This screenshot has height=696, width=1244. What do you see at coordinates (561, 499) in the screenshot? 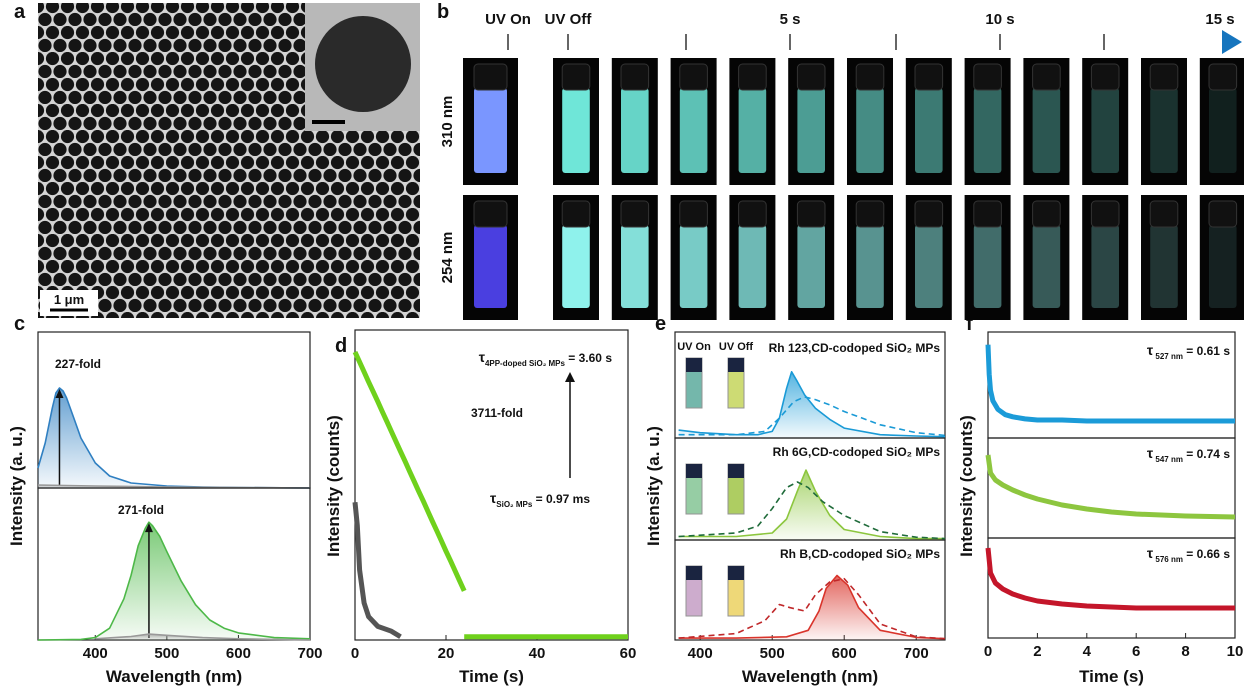
I see `annotation-value: = 0.97 ms` at bounding box center [561, 499].